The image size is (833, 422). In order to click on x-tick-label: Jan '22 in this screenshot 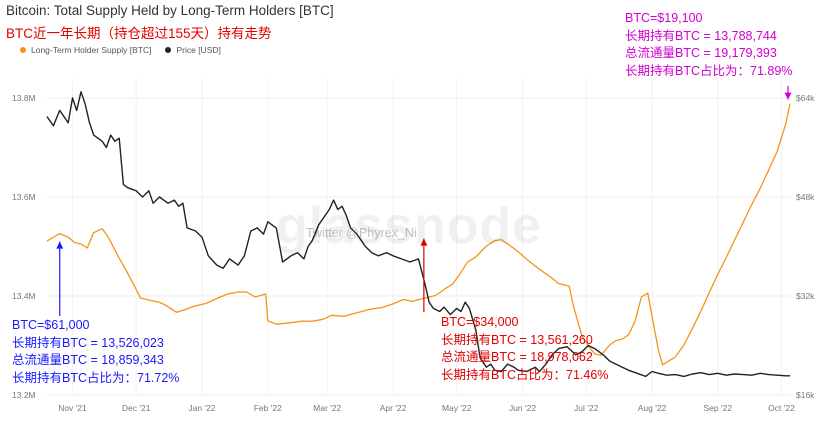, I will do `click(201, 408)`.